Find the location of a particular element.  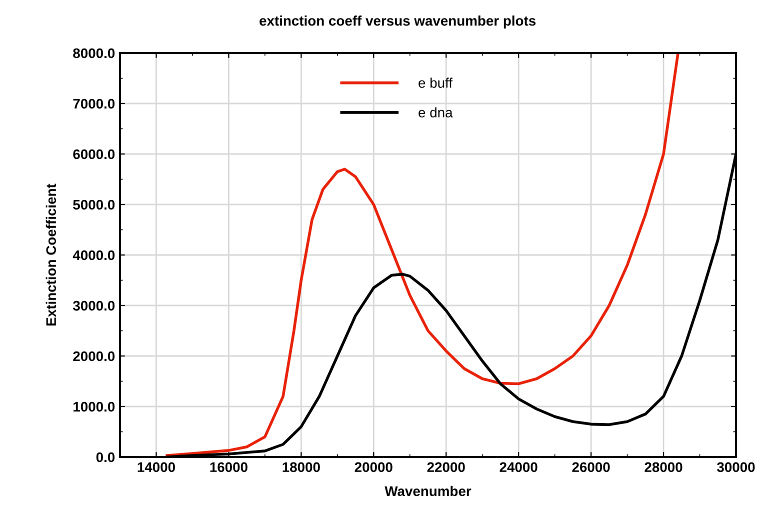

y-tick-label: 5000.0 is located at coordinates (94, 205).